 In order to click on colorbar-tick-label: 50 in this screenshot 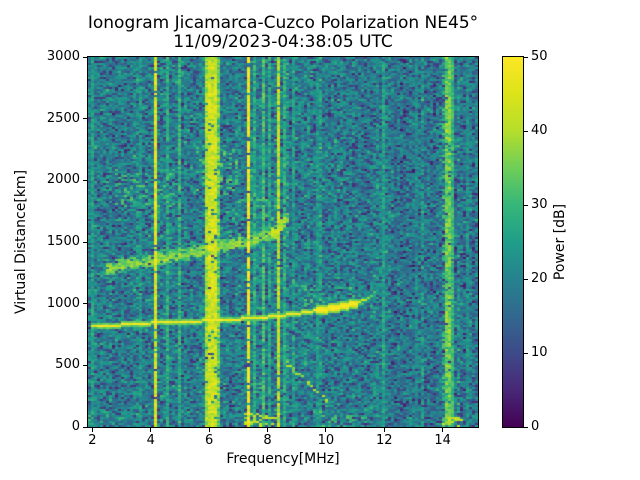, I will do `click(539, 56)`.